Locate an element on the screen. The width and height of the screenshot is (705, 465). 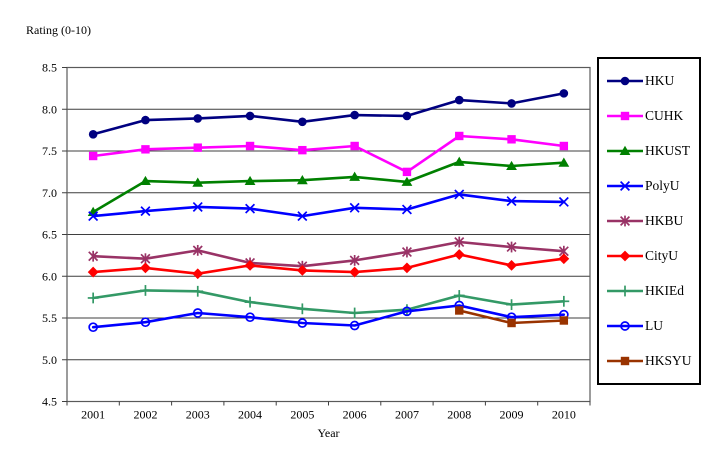
series-polyu is located at coordinates (328, 205).